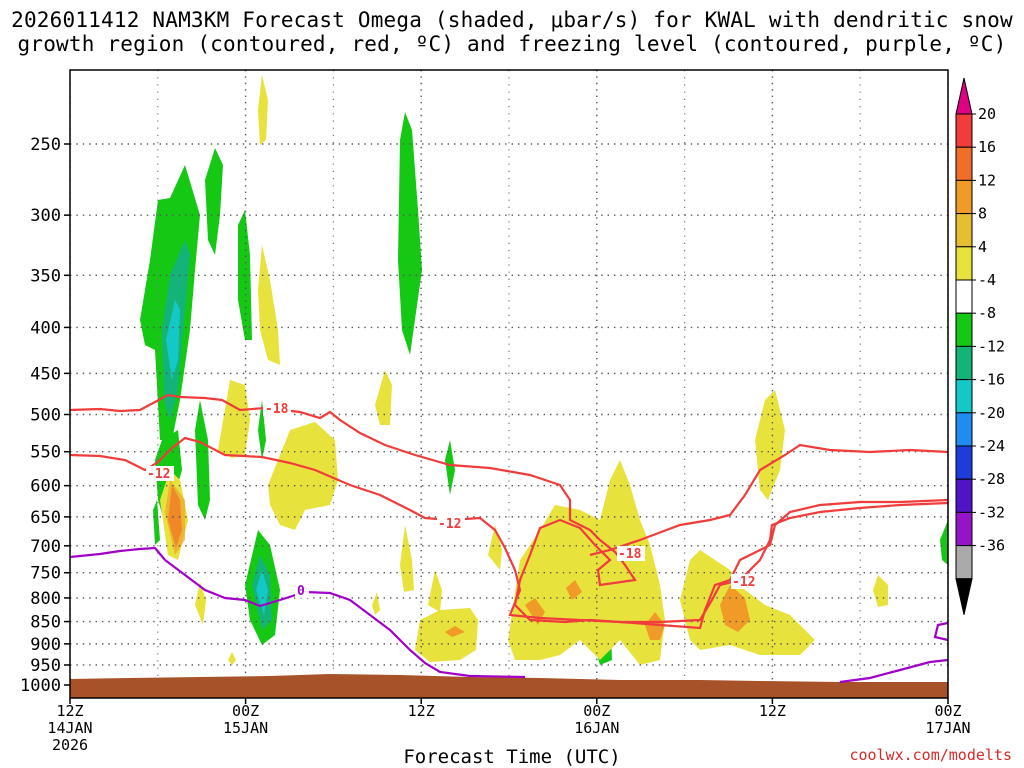 The height and width of the screenshot is (768, 1024). What do you see at coordinates (512, 757) in the screenshot?
I see `x-axis-title: Forecast Time (UTC)` at bounding box center [512, 757].